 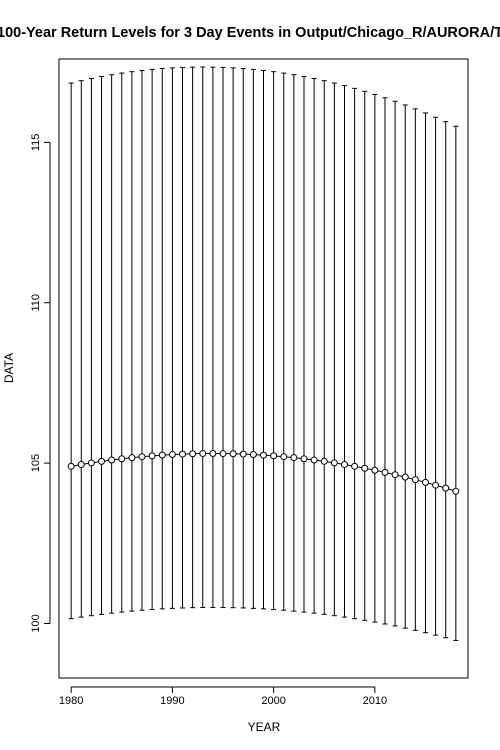 What do you see at coordinates (223, 696) in the screenshot?
I see `x-axis: 1980 1990 2000 2010` at bounding box center [223, 696].